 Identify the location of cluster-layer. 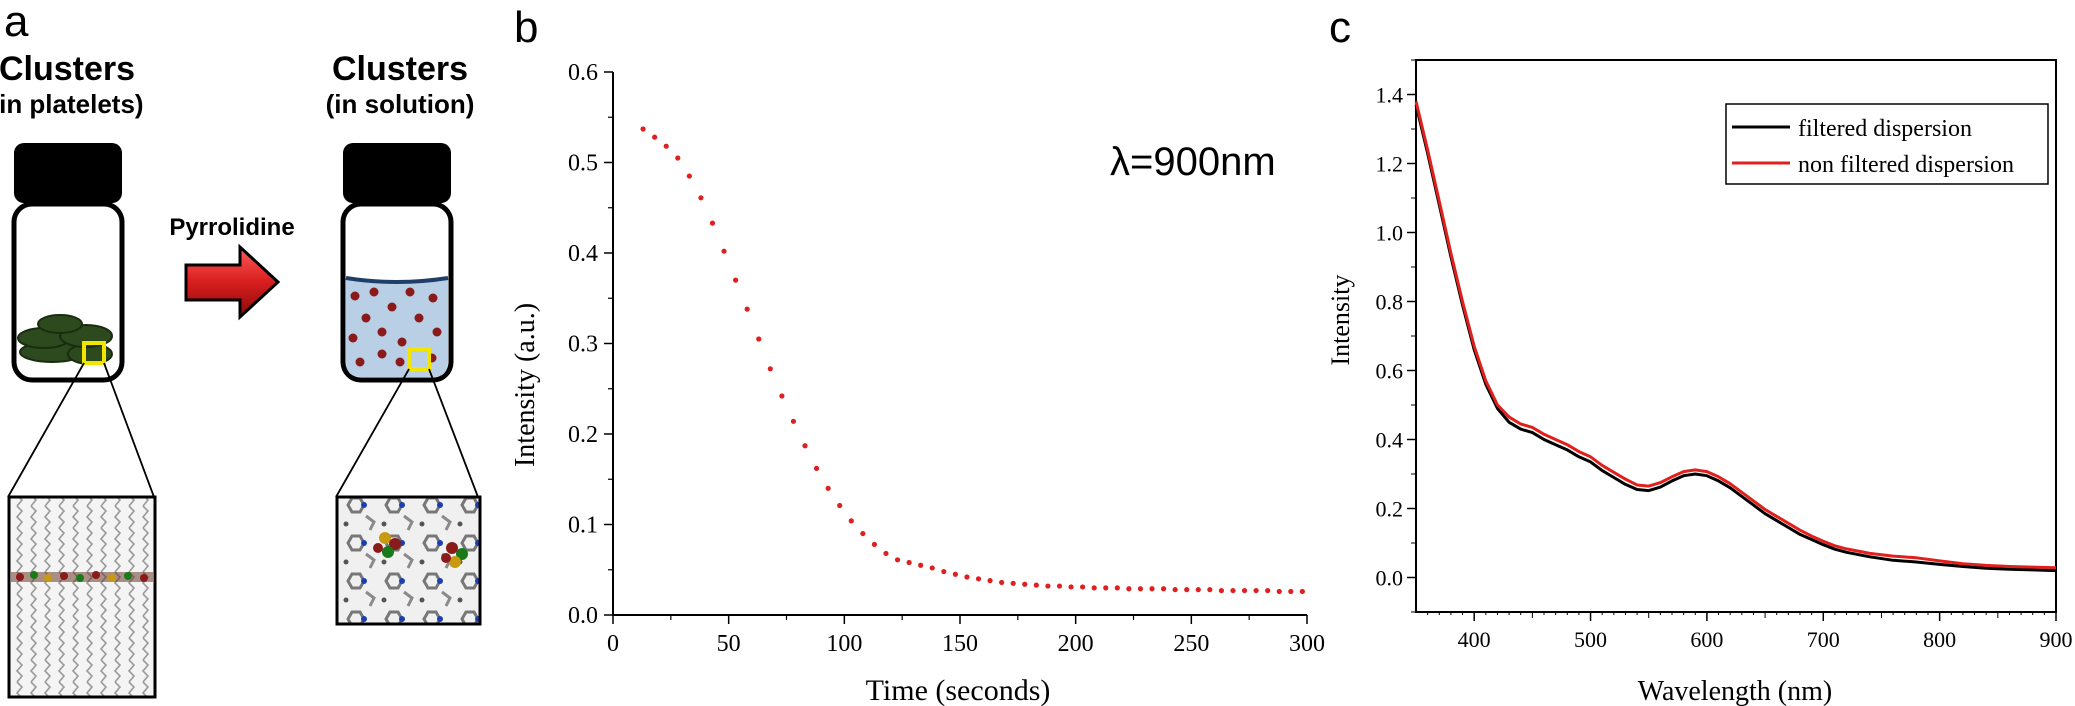
(82, 576).